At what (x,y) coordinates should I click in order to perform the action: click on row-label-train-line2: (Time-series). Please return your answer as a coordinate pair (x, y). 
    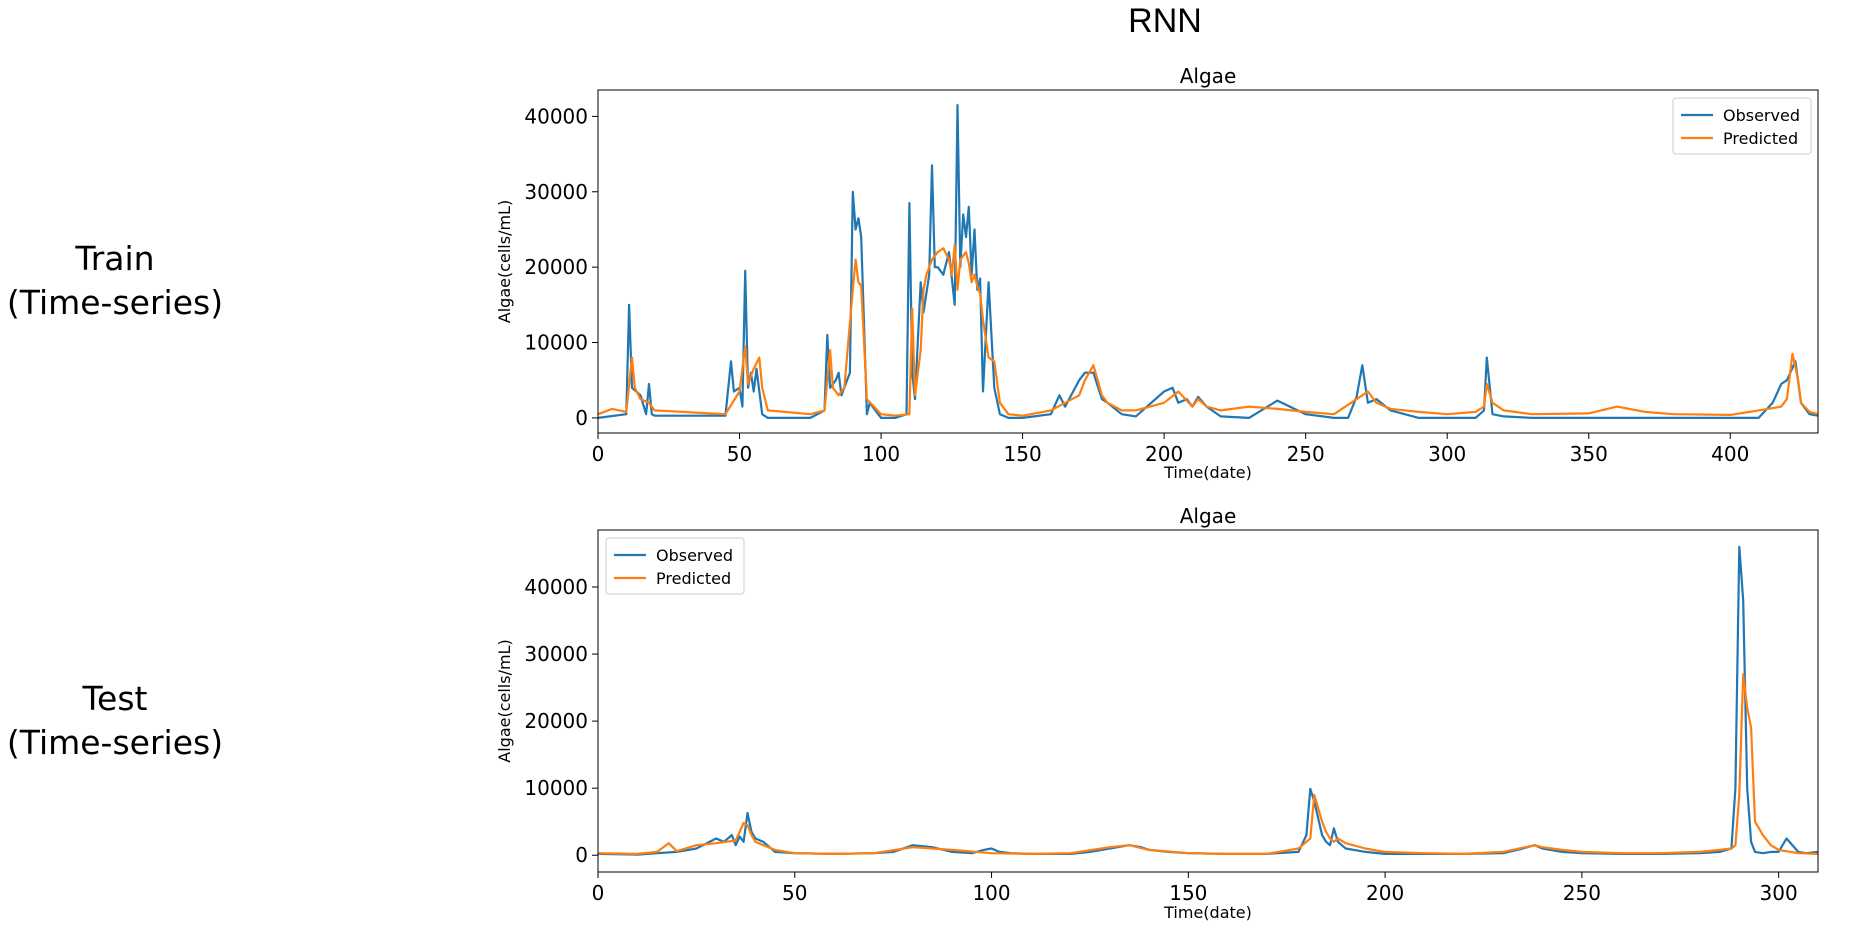
    Looking at the image, I should click on (115, 302).